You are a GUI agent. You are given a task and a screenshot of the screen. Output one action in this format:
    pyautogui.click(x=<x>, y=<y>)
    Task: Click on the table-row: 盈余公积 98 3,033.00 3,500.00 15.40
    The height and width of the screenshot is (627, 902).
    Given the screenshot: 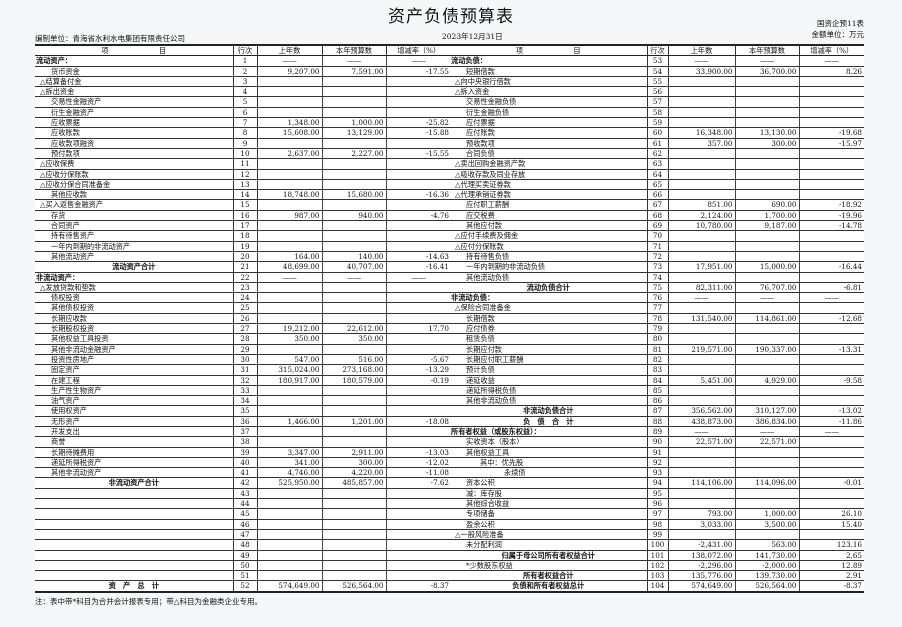 What is the action you would take?
    pyautogui.click(x=657, y=524)
    